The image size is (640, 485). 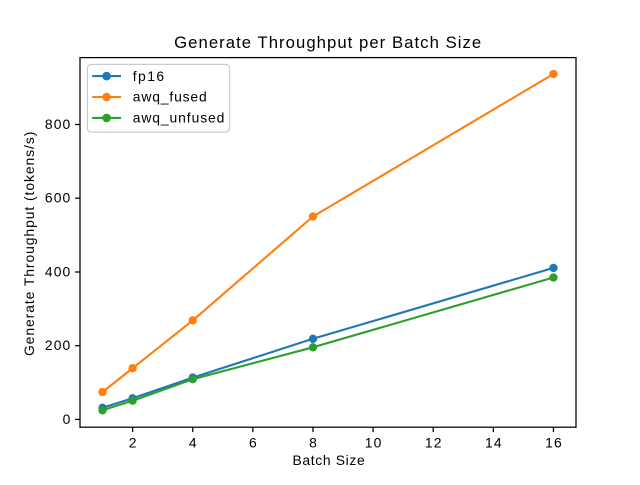 What do you see at coordinates (554, 443) in the screenshot?
I see `svg-text: 16` at bounding box center [554, 443].